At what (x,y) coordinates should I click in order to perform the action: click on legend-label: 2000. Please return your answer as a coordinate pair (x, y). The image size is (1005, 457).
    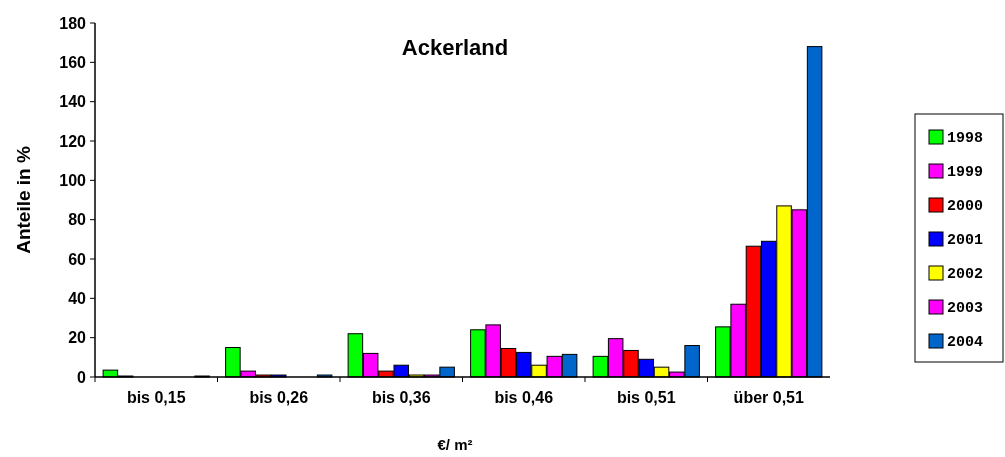
    Looking at the image, I should click on (965, 207).